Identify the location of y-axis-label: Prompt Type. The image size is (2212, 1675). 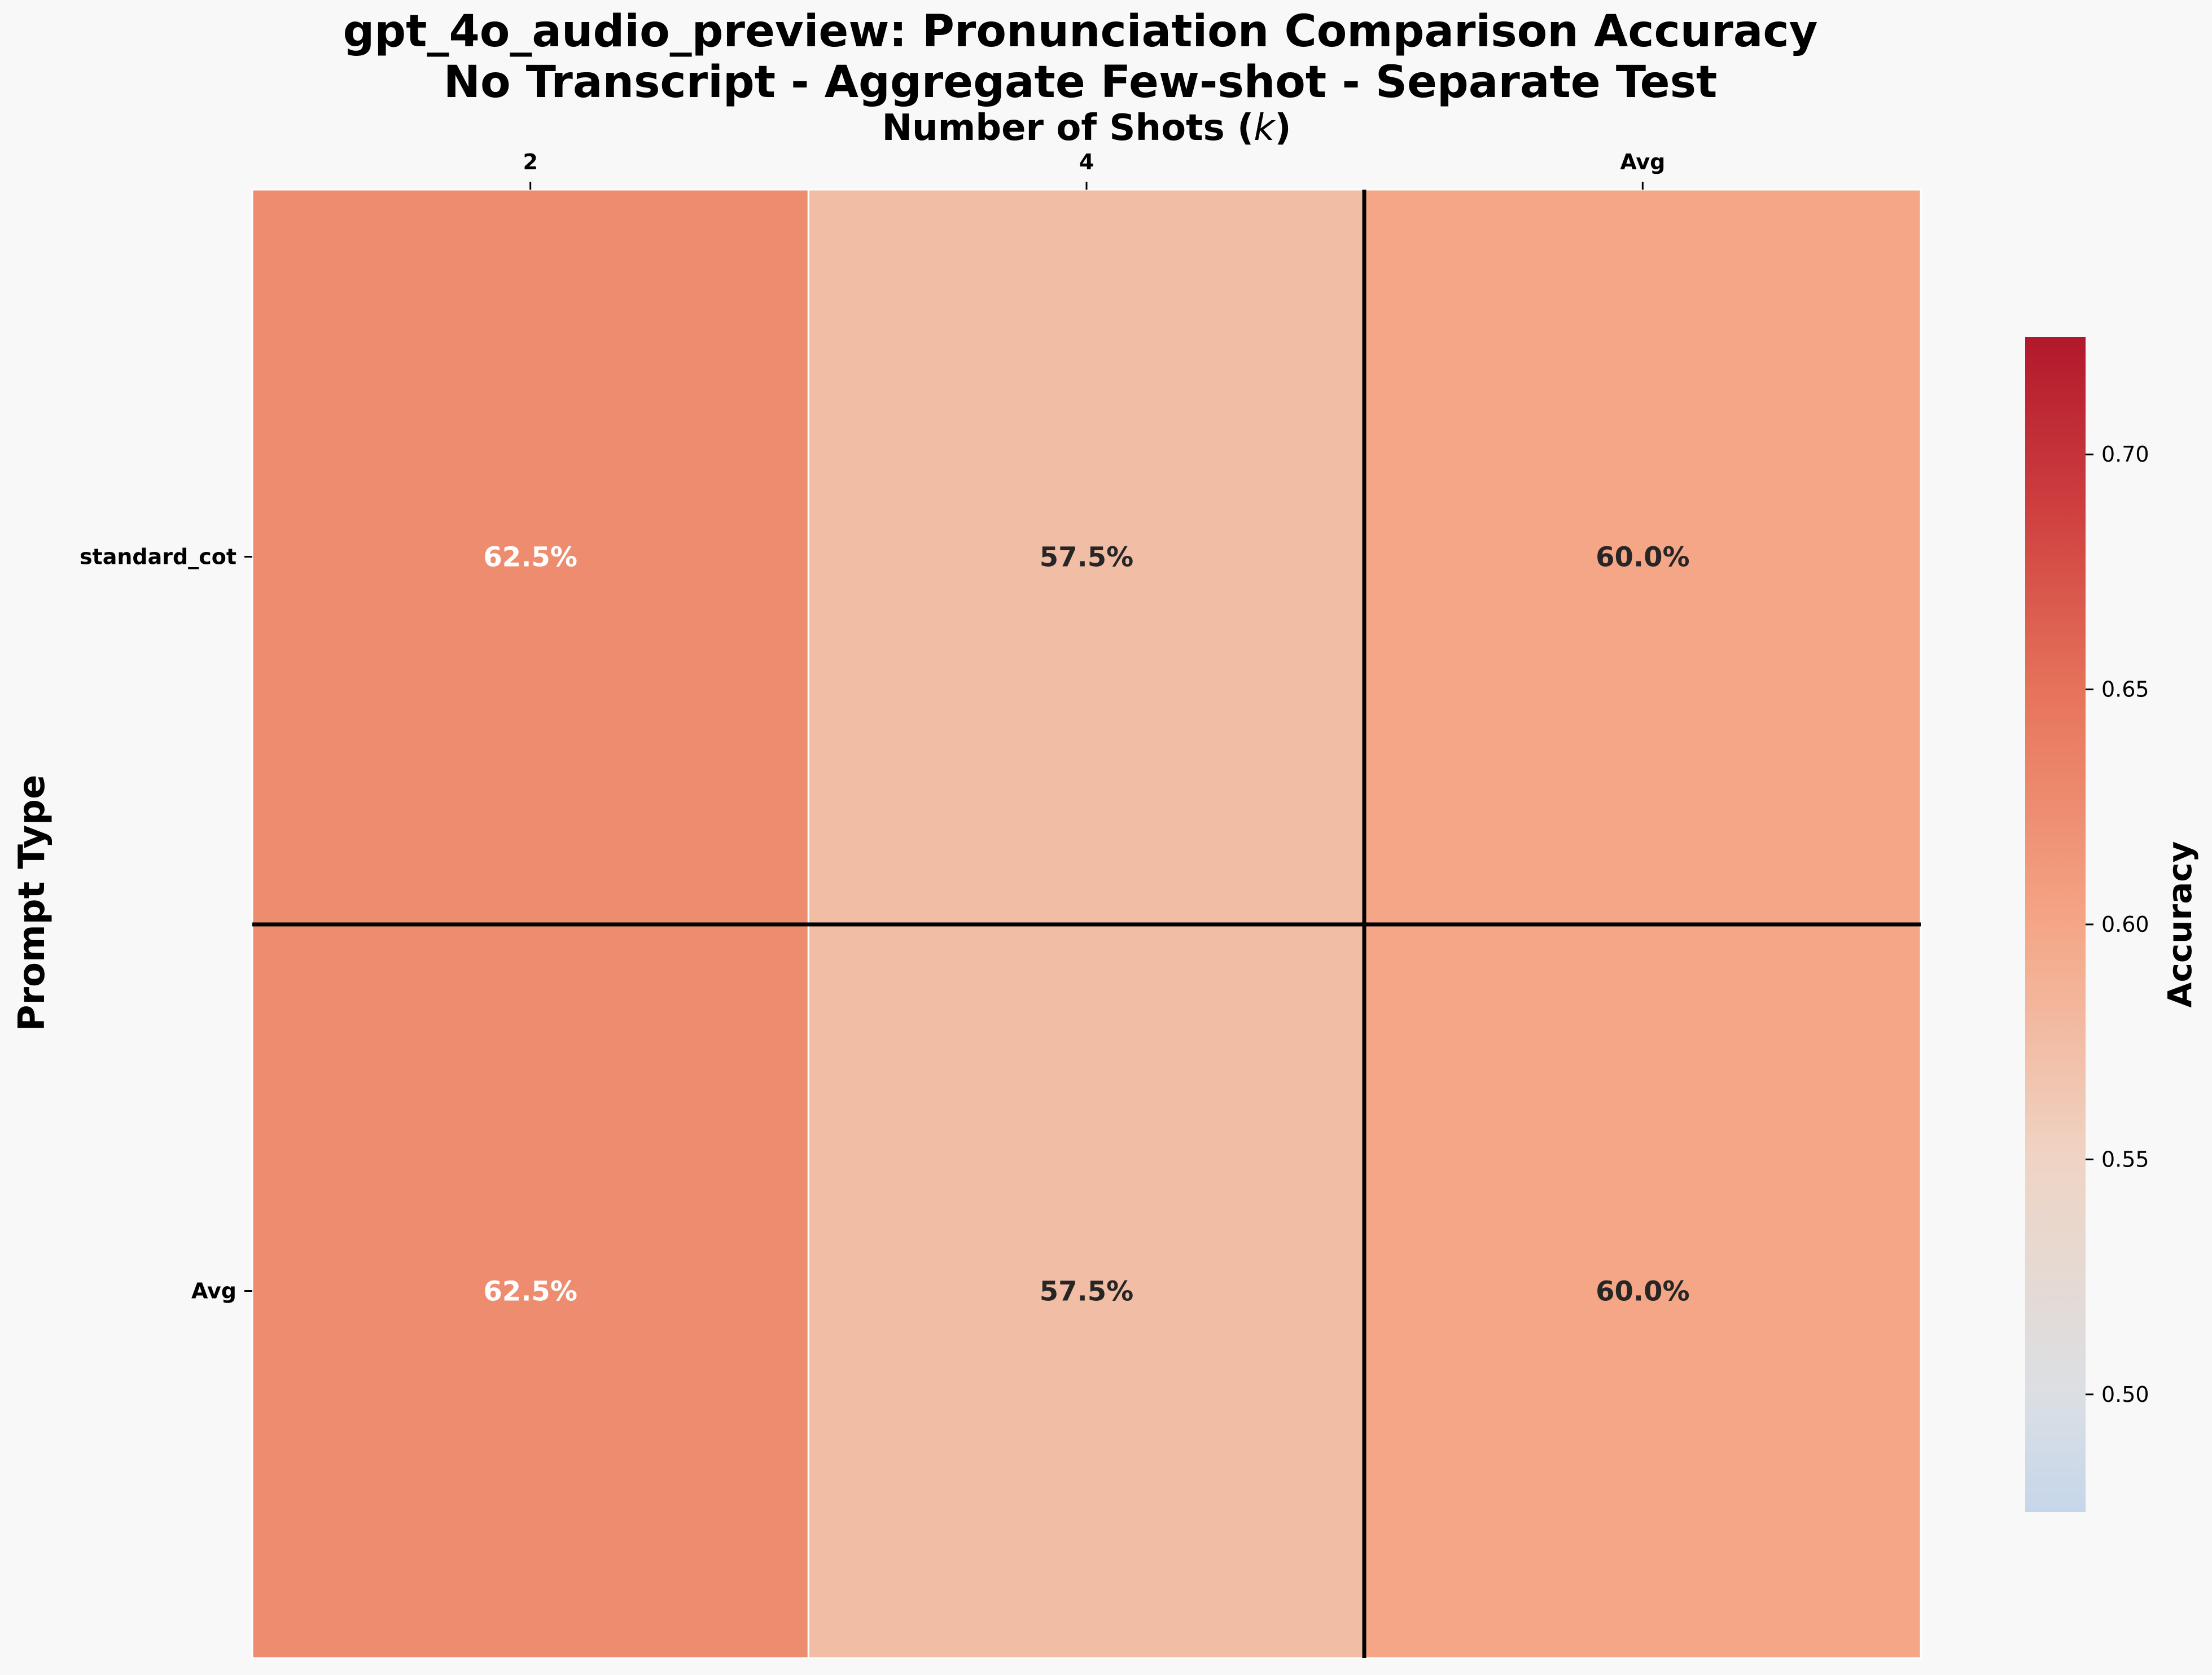
(32, 903).